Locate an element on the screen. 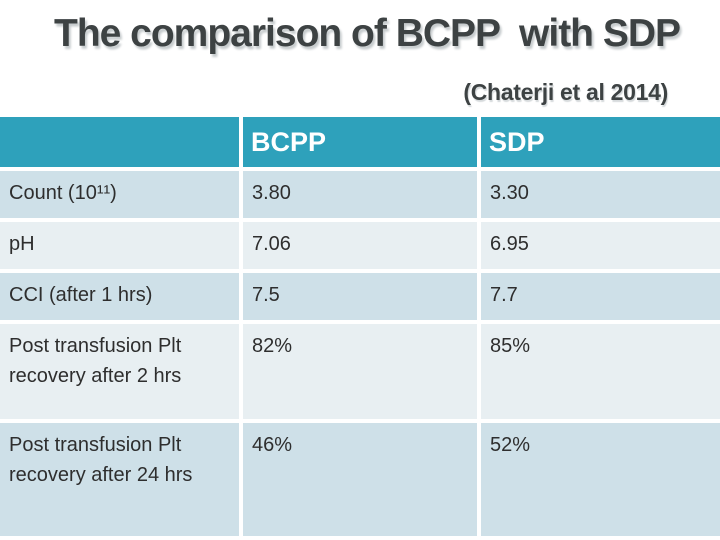 This screenshot has width=720, height=540. sdp-cci-value: 7.7 is located at coordinates (600, 296).